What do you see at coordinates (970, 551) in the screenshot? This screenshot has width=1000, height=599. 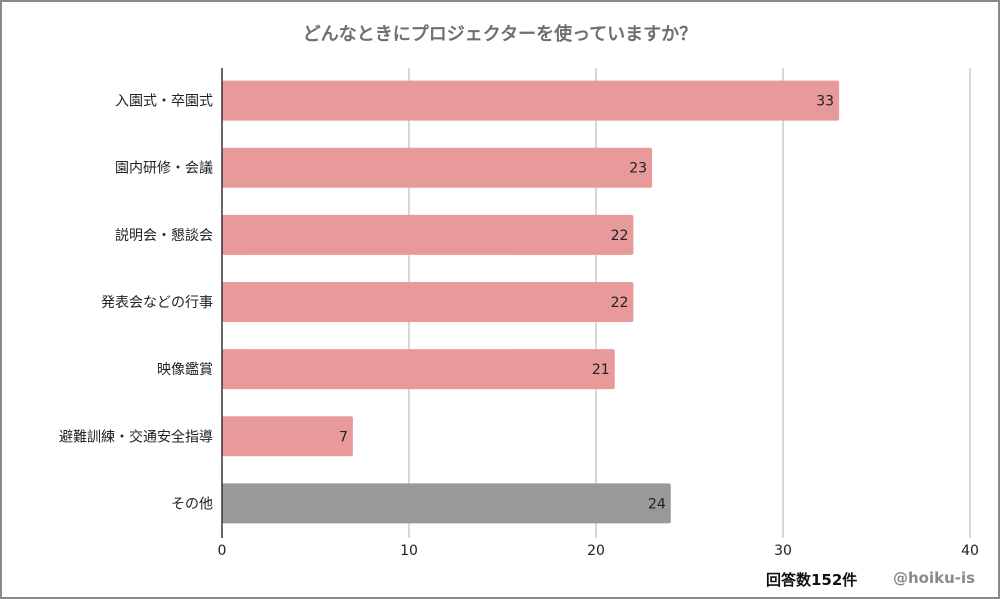 I see `x-tick-label: 40` at bounding box center [970, 551].